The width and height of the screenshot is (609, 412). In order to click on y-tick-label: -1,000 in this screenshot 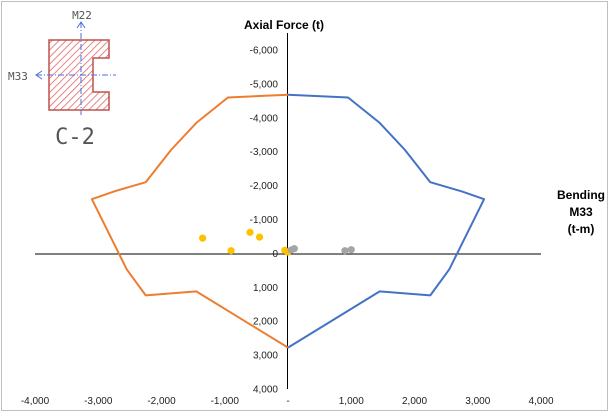, I will do `click(264, 220)`.